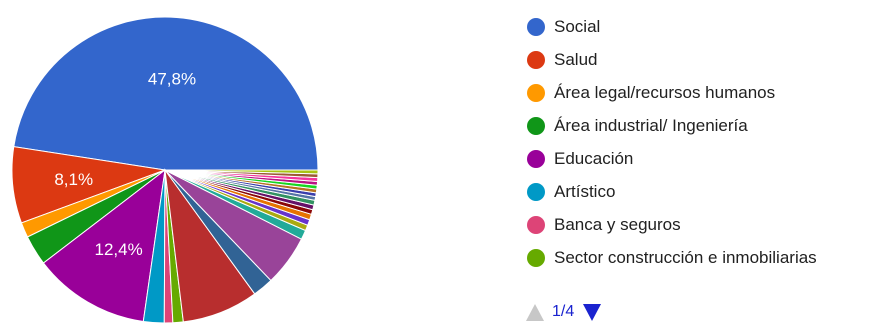  Describe the element at coordinates (617, 224) in the screenshot. I see `legend-label: Banca y seguros` at that location.